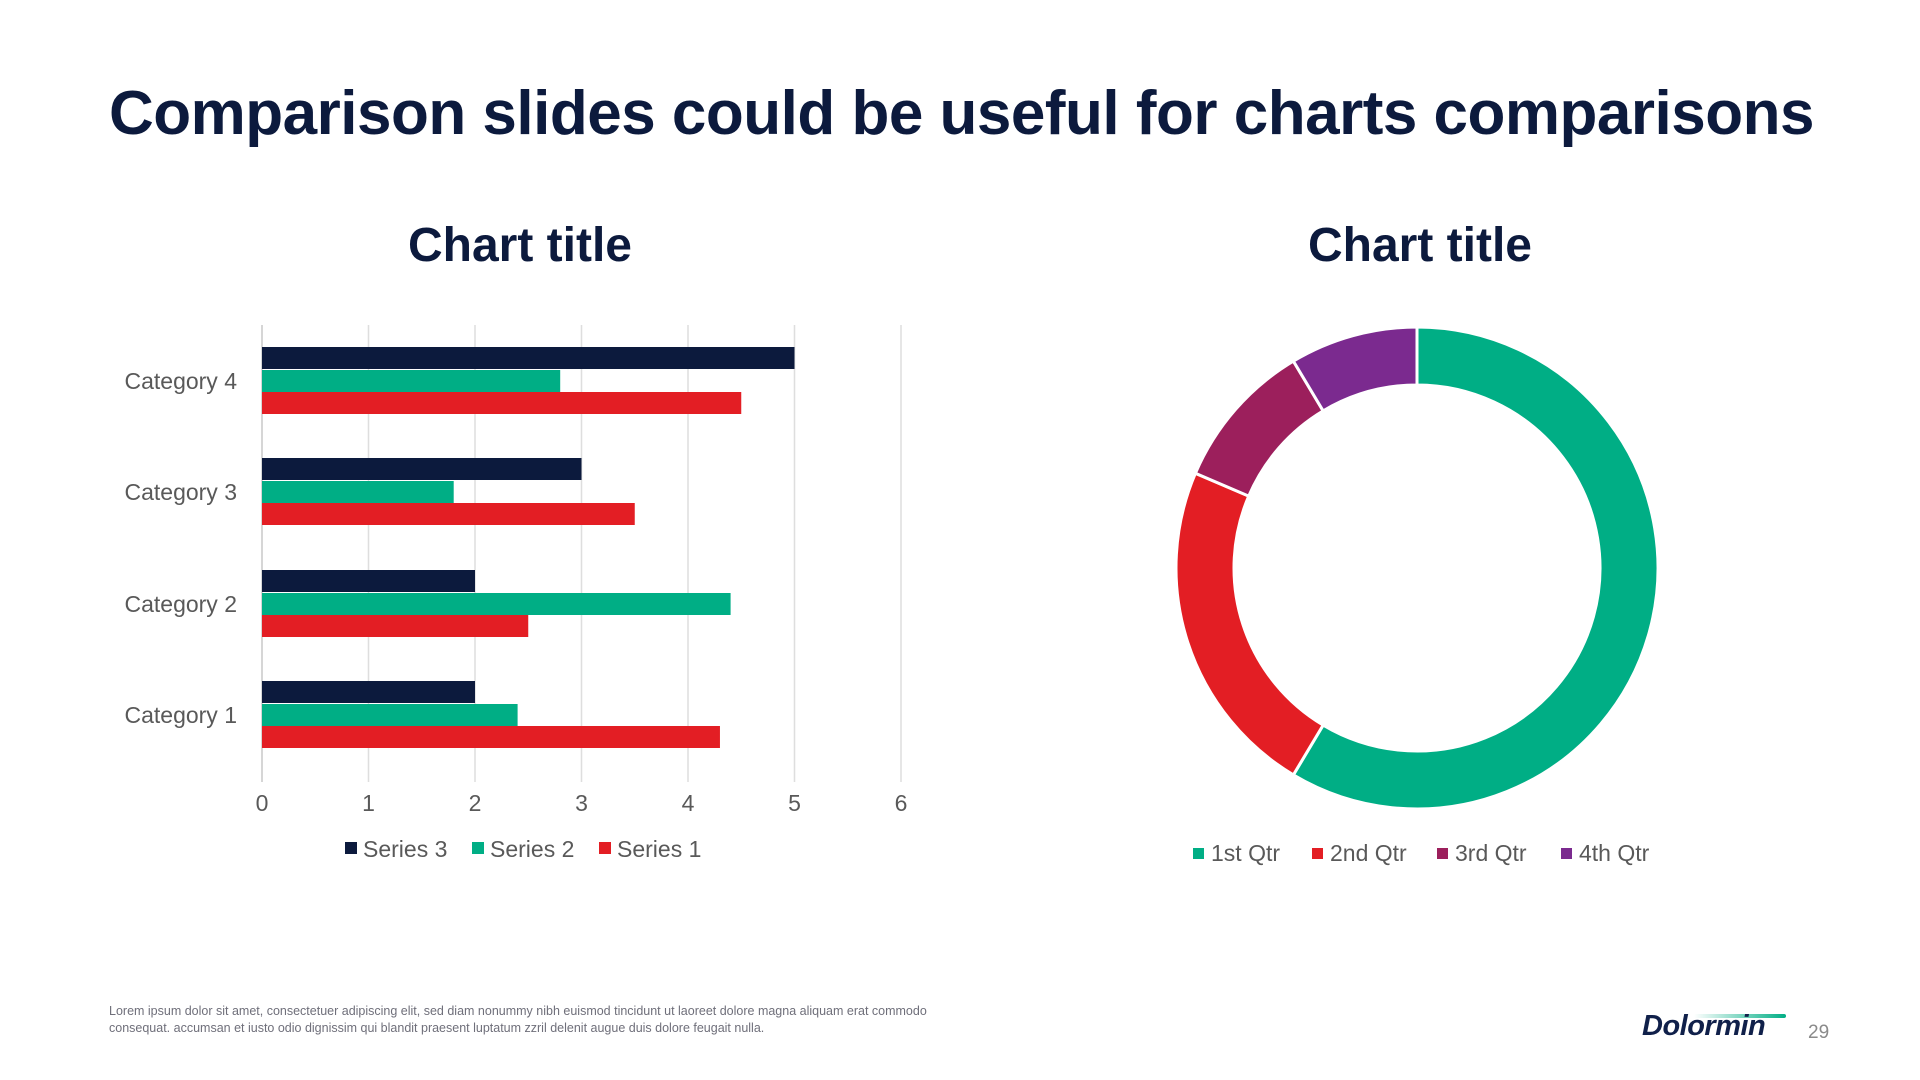  I want to click on x-tick-label: 0, so click(262, 803).